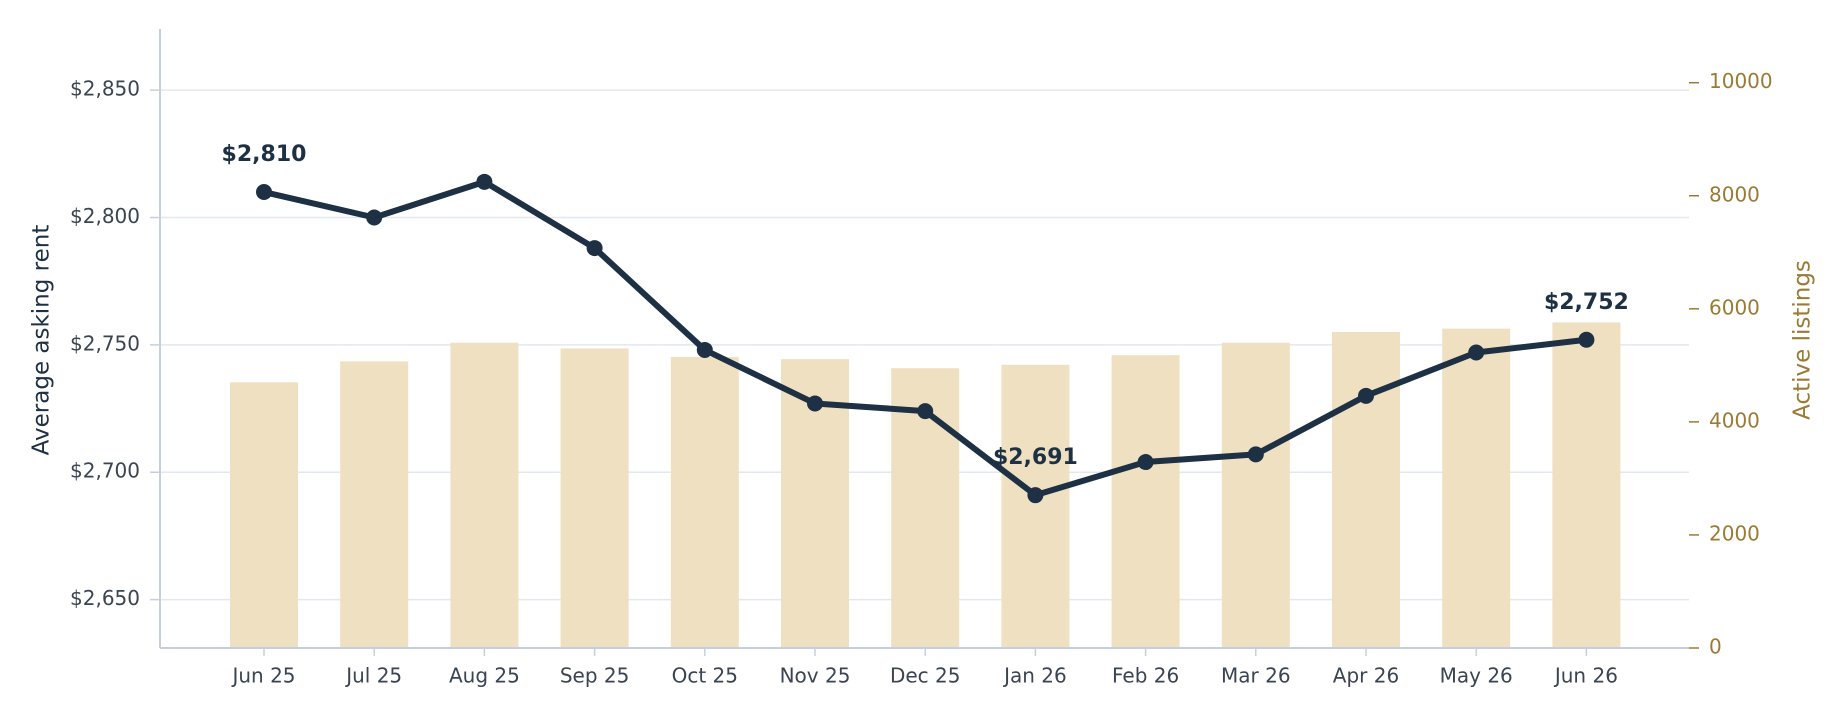  Describe the element at coordinates (1256, 676) in the screenshot. I see `x-tick-label: Mar 26` at that location.